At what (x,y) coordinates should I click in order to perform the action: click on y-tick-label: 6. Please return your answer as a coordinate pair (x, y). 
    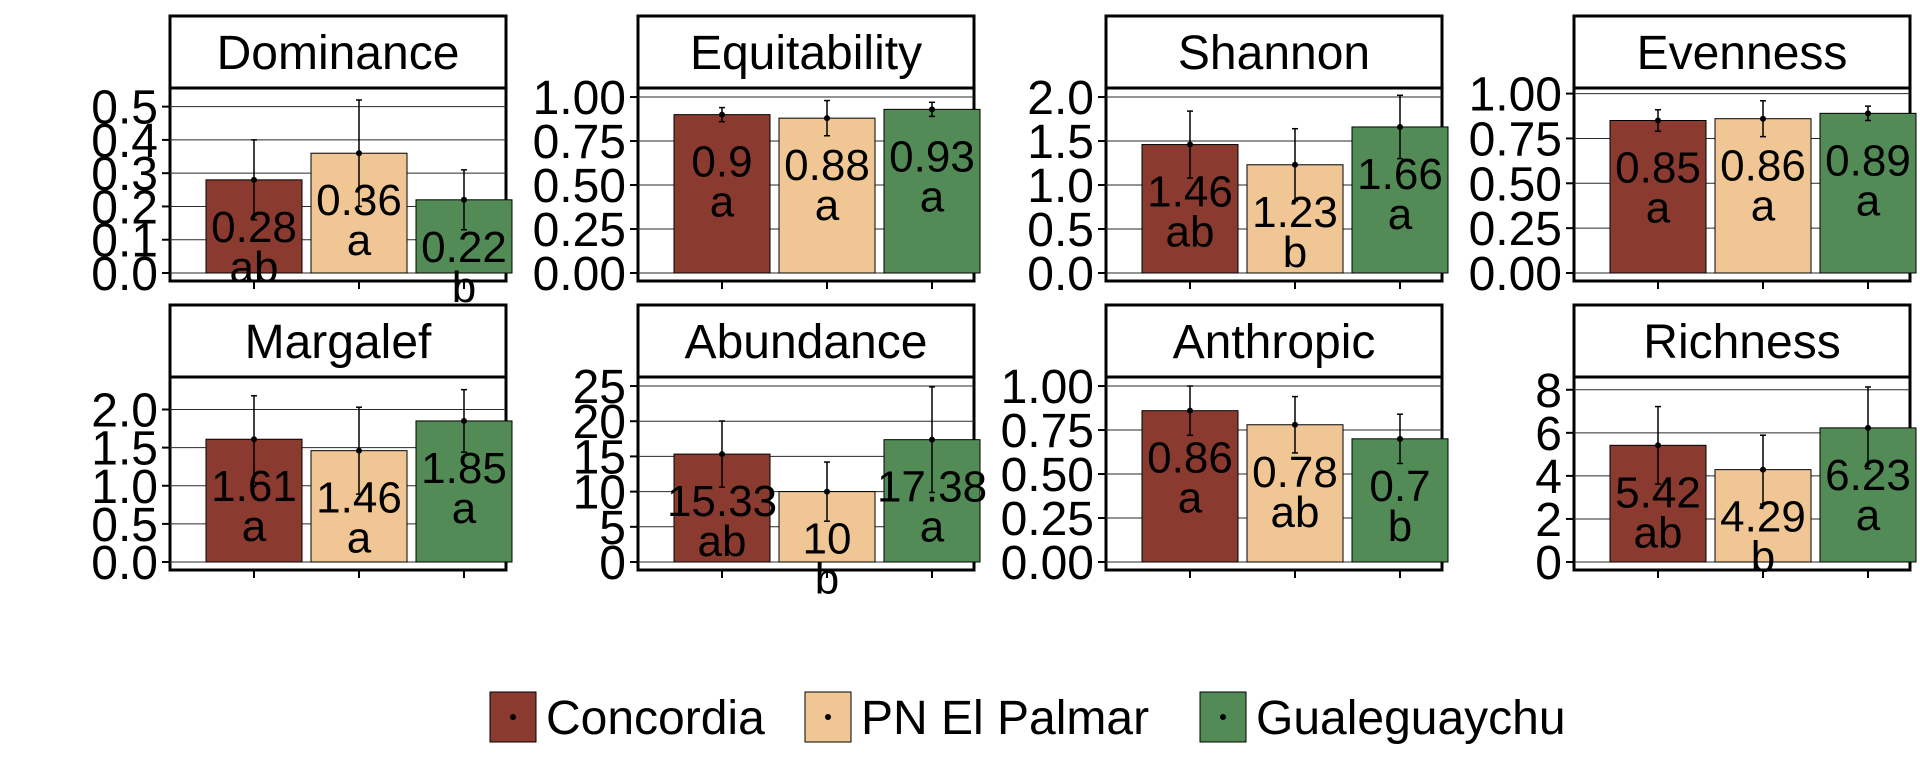
    Looking at the image, I should click on (1548, 434).